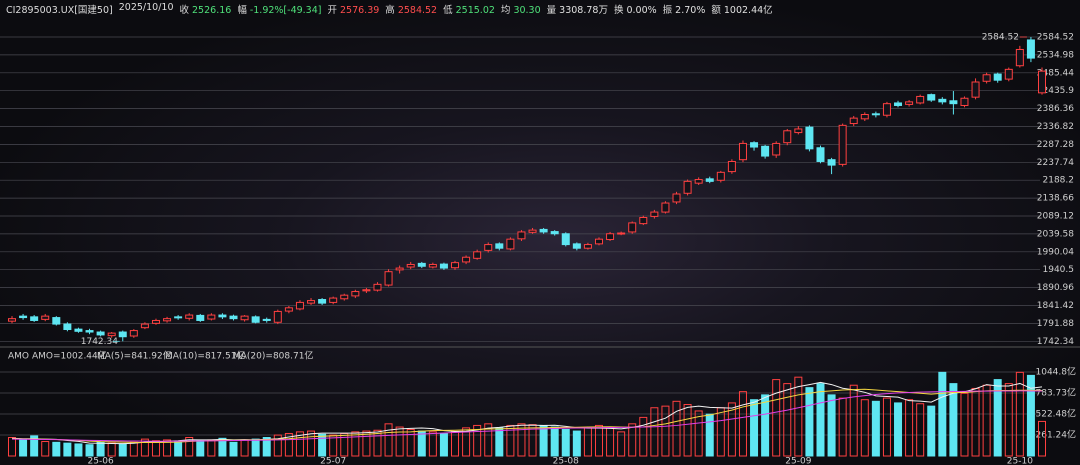 The image size is (1080, 465). Describe the element at coordinates (684, 9) in the screenshot. I see `quote-field: 振 2.70%` at that location.